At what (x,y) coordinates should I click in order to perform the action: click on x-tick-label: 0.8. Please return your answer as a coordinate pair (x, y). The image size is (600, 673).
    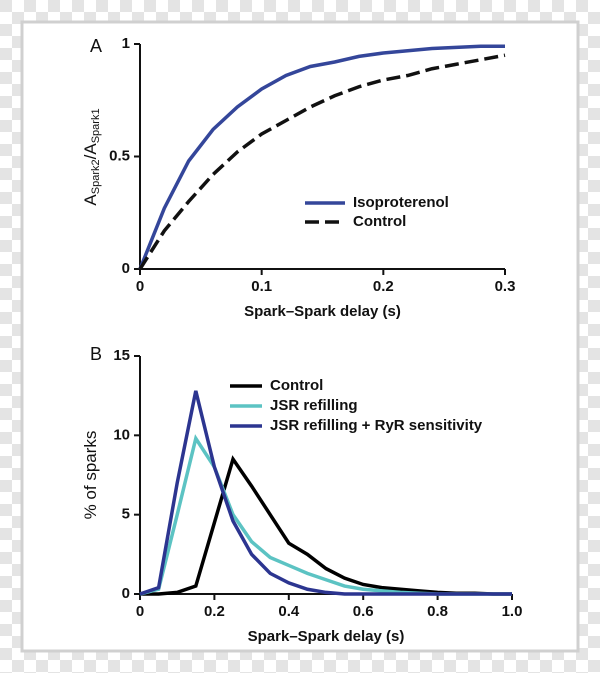
    Looking at the image, I should click on (437, 611).